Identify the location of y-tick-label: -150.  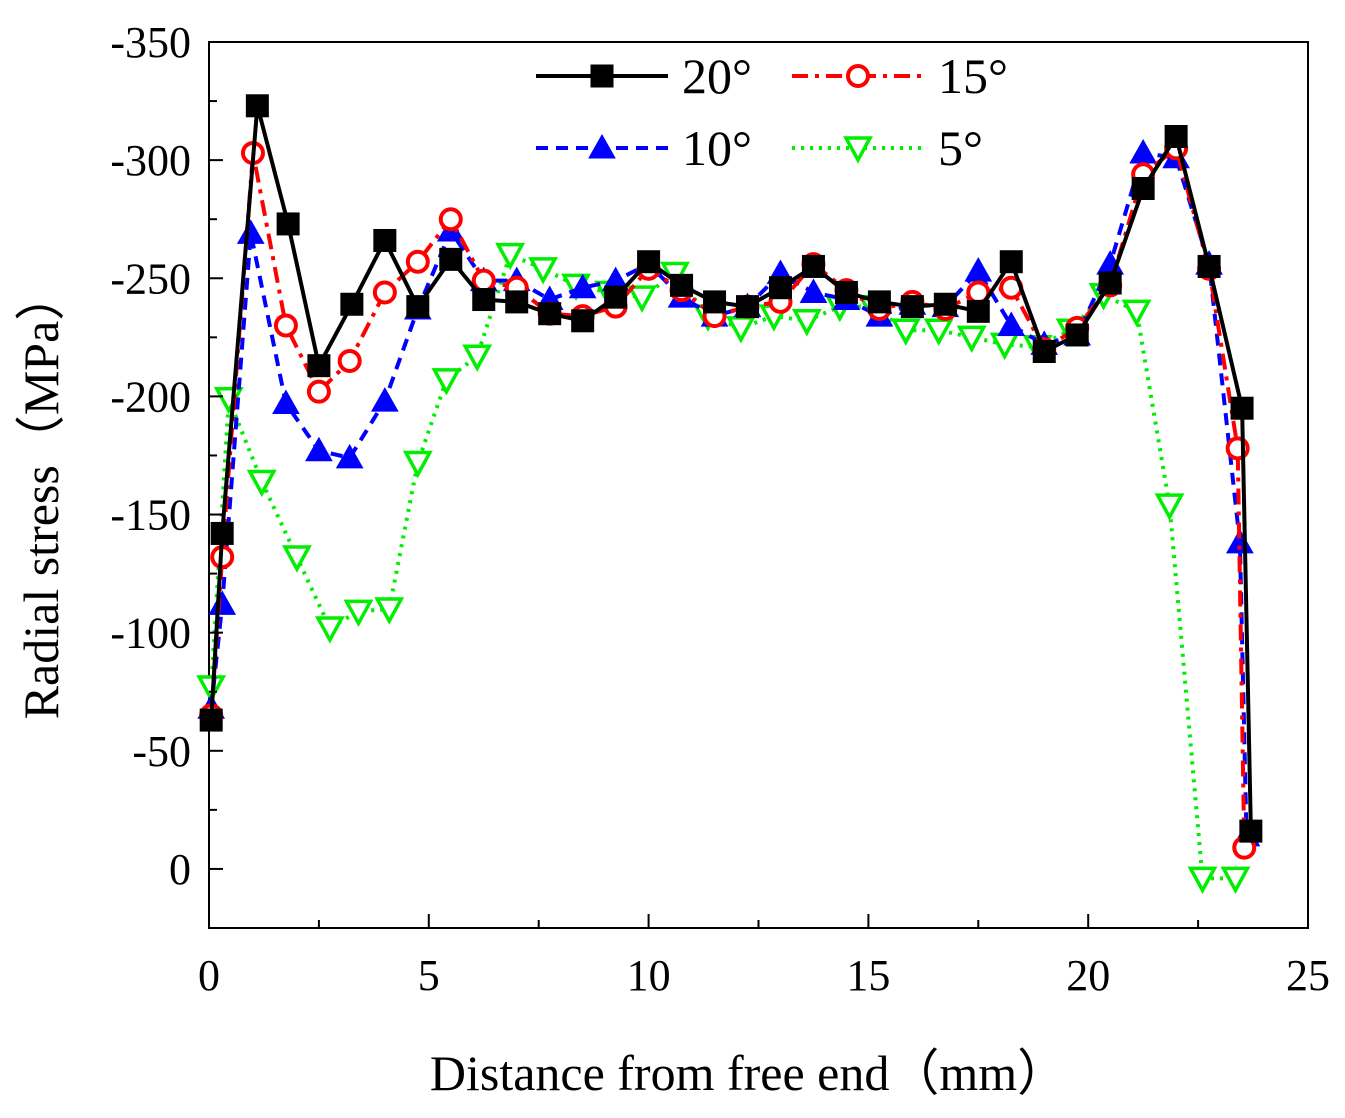
(150, 515).